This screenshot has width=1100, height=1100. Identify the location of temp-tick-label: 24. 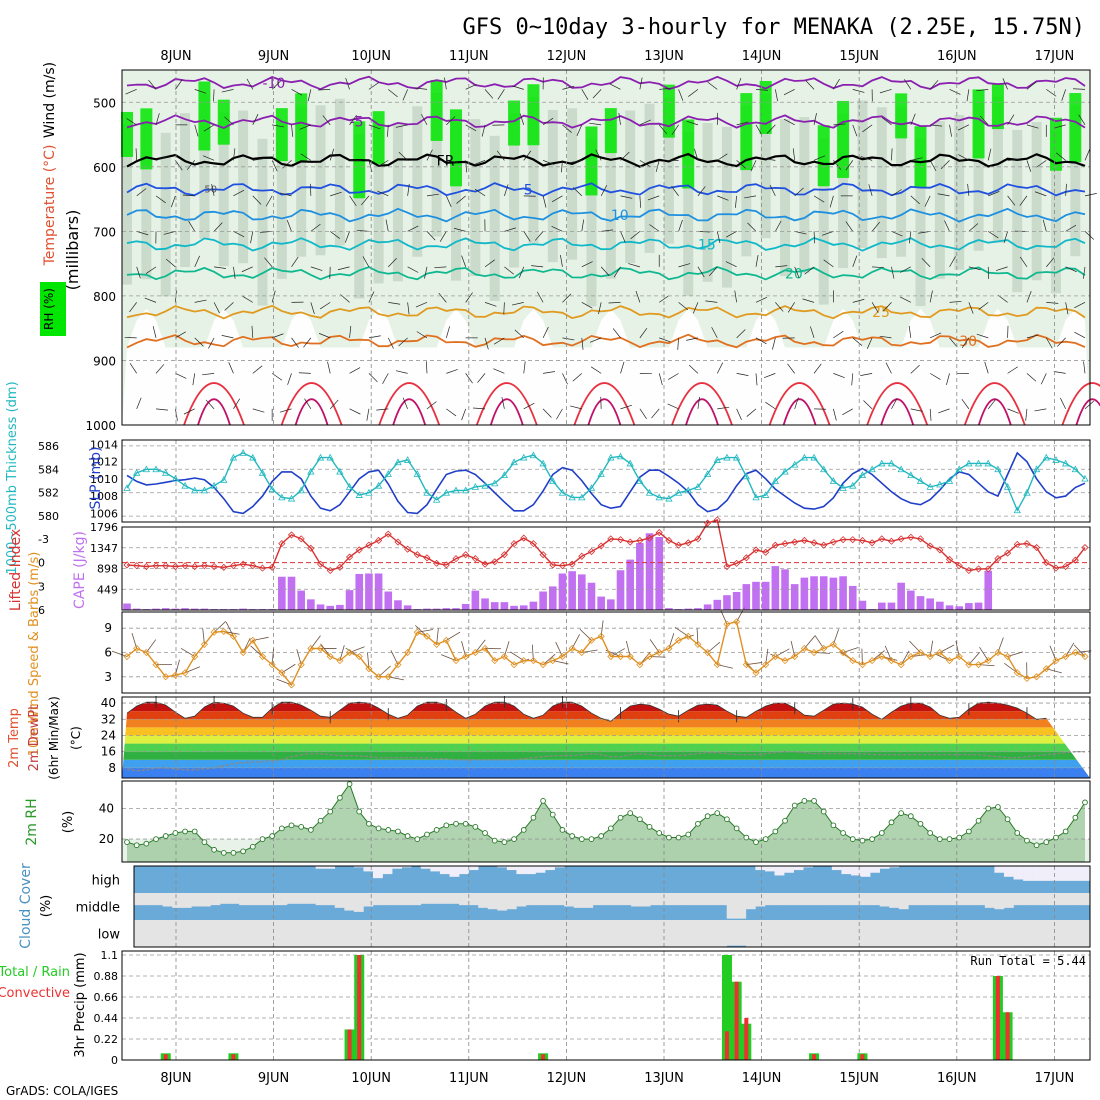
(108, 735).